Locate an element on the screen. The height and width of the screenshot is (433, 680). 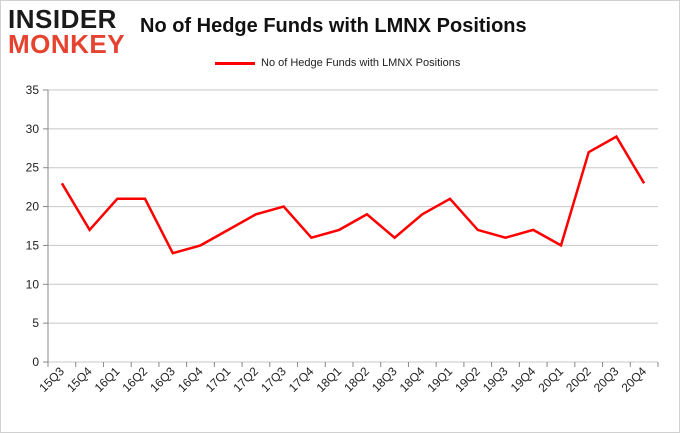
x-tick-label: 20Q4 is located at coordinates (634, 379).